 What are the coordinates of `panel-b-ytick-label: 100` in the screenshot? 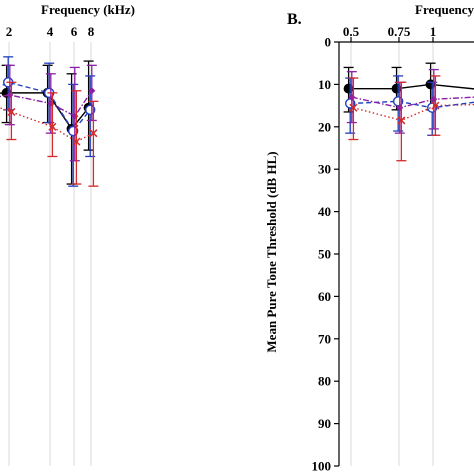 It's located at (322, 466).